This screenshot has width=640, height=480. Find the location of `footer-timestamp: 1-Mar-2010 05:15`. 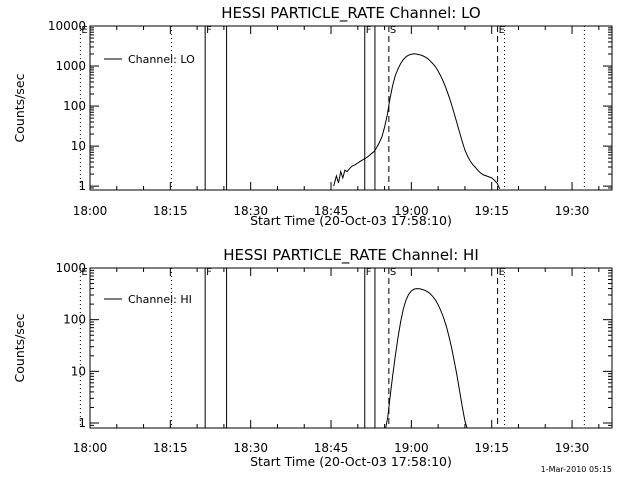

footer-timestamp: 1-Mar-2010 05:15 is located at coordinates (576, 469).